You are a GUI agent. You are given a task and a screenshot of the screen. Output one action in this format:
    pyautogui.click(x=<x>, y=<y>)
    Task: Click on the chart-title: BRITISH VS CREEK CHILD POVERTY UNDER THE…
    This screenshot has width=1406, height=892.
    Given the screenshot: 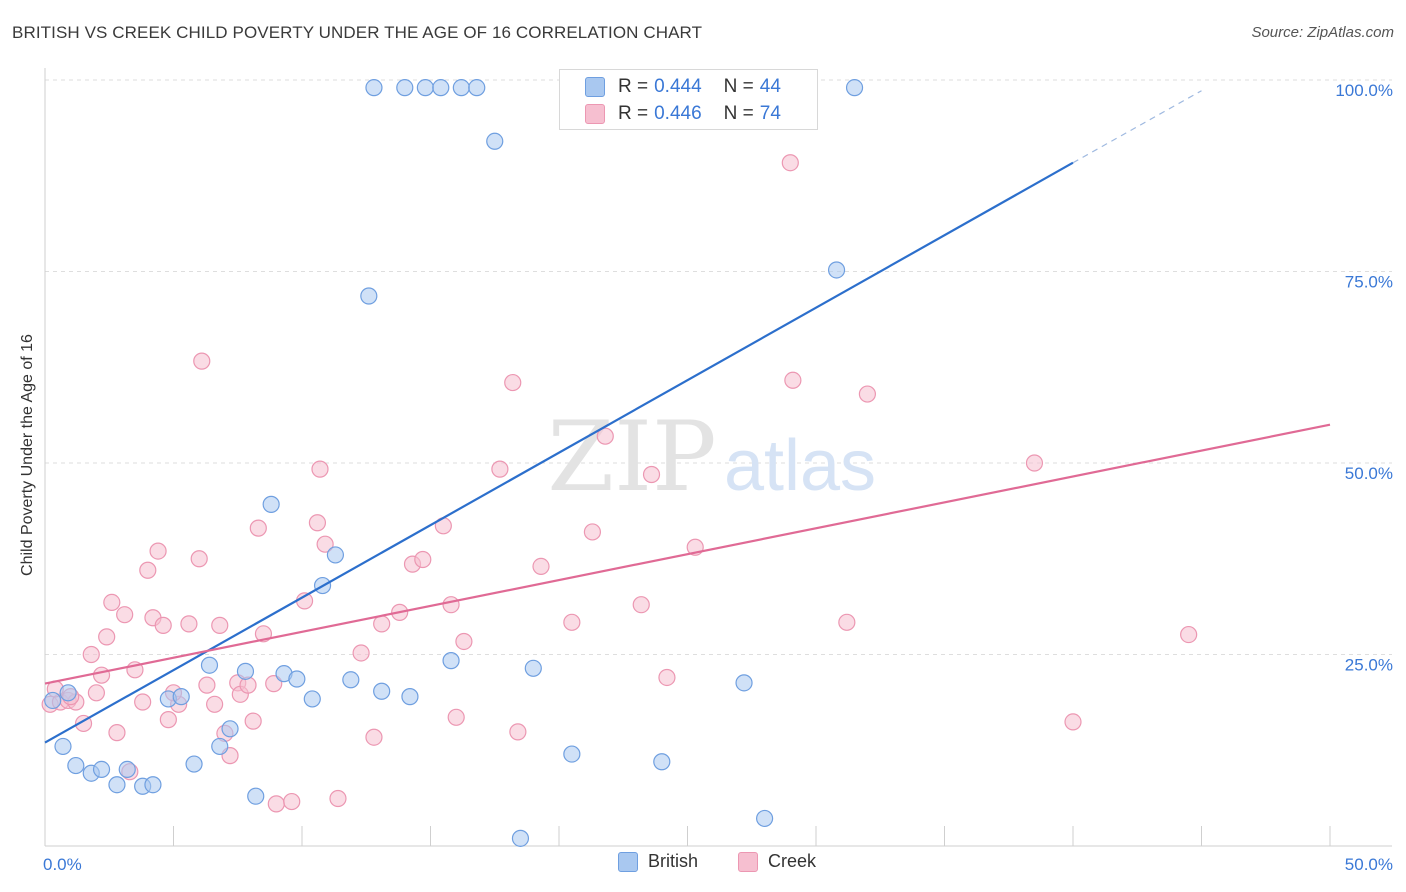 What is the action you would take?
    pyautogui.click(x=357, y=32)
    